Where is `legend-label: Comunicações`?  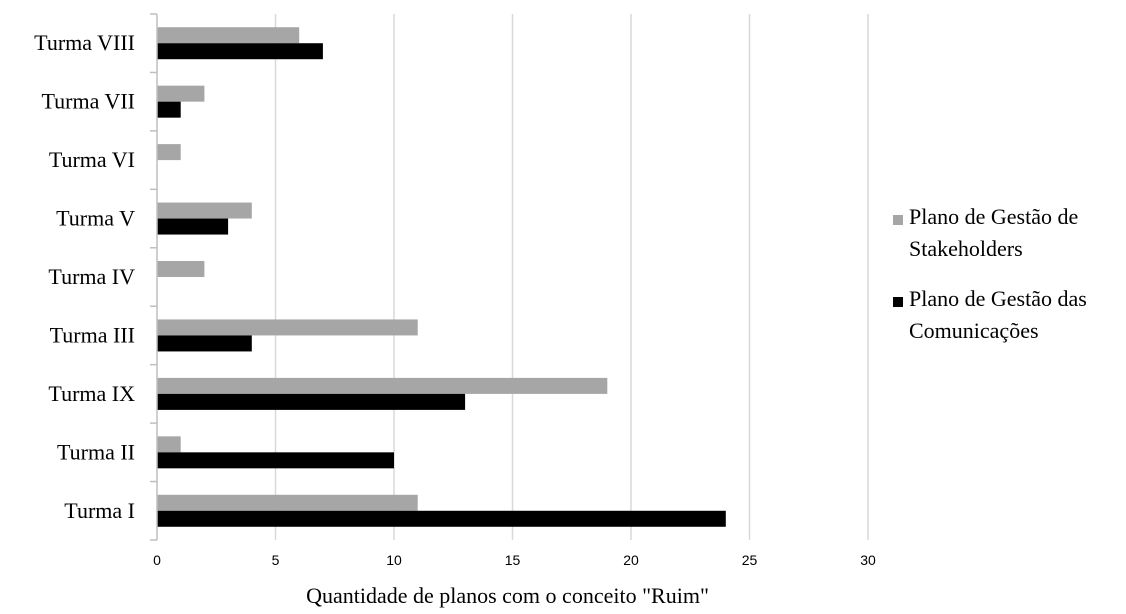
legend-label: Comunicações is located at coordinates (974, 330).